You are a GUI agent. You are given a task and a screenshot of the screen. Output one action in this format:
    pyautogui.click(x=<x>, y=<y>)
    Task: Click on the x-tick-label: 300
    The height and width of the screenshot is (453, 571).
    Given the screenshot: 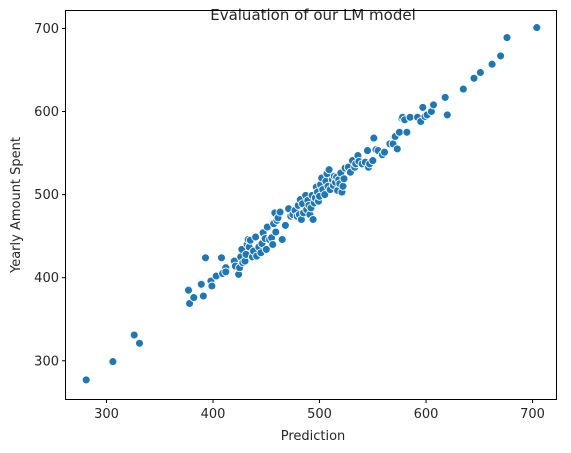 What is the action you would take?
    pyautogui.click(x=106, y=414)
    